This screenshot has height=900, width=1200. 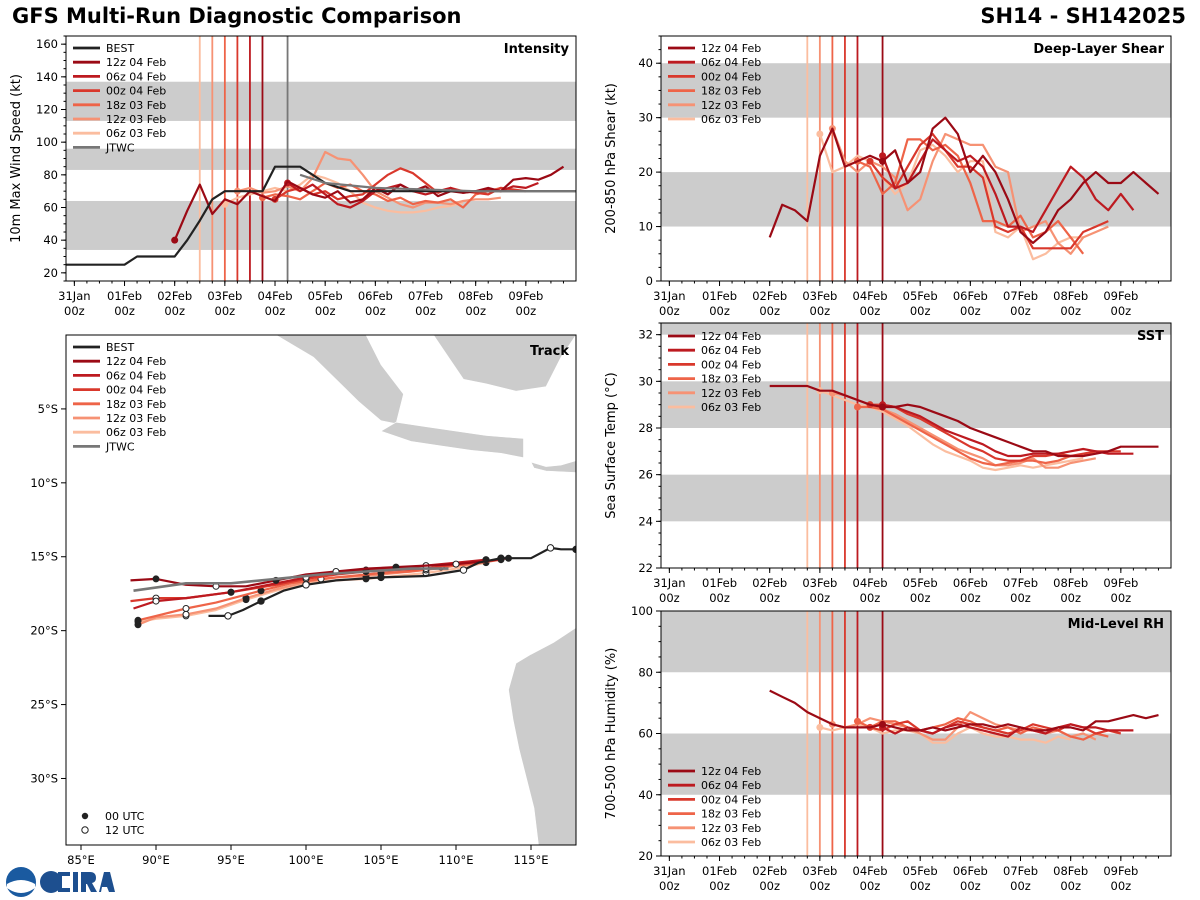 I want to click on y-tick-label: 0, so click(x=649, y=281).